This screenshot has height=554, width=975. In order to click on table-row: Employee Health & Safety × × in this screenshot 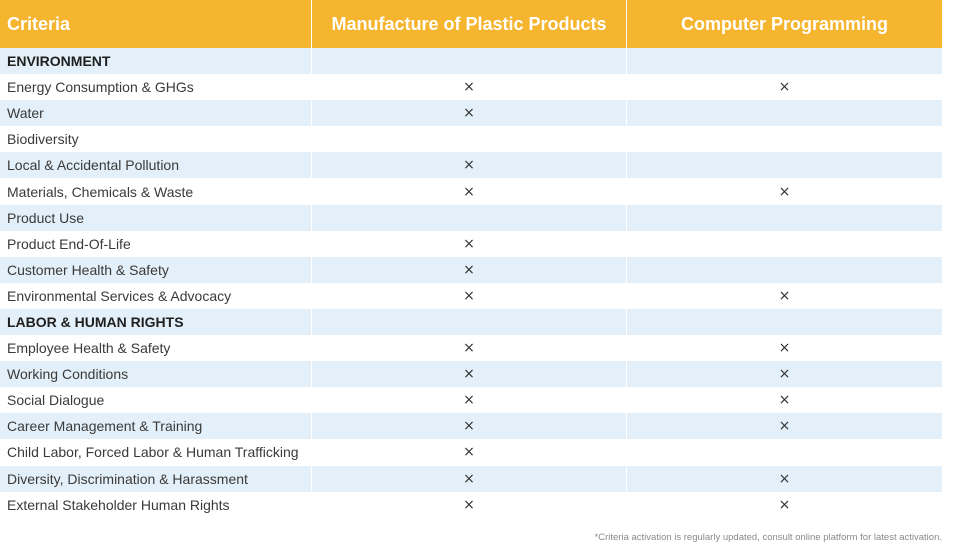, I will do `click(471, 348)`.